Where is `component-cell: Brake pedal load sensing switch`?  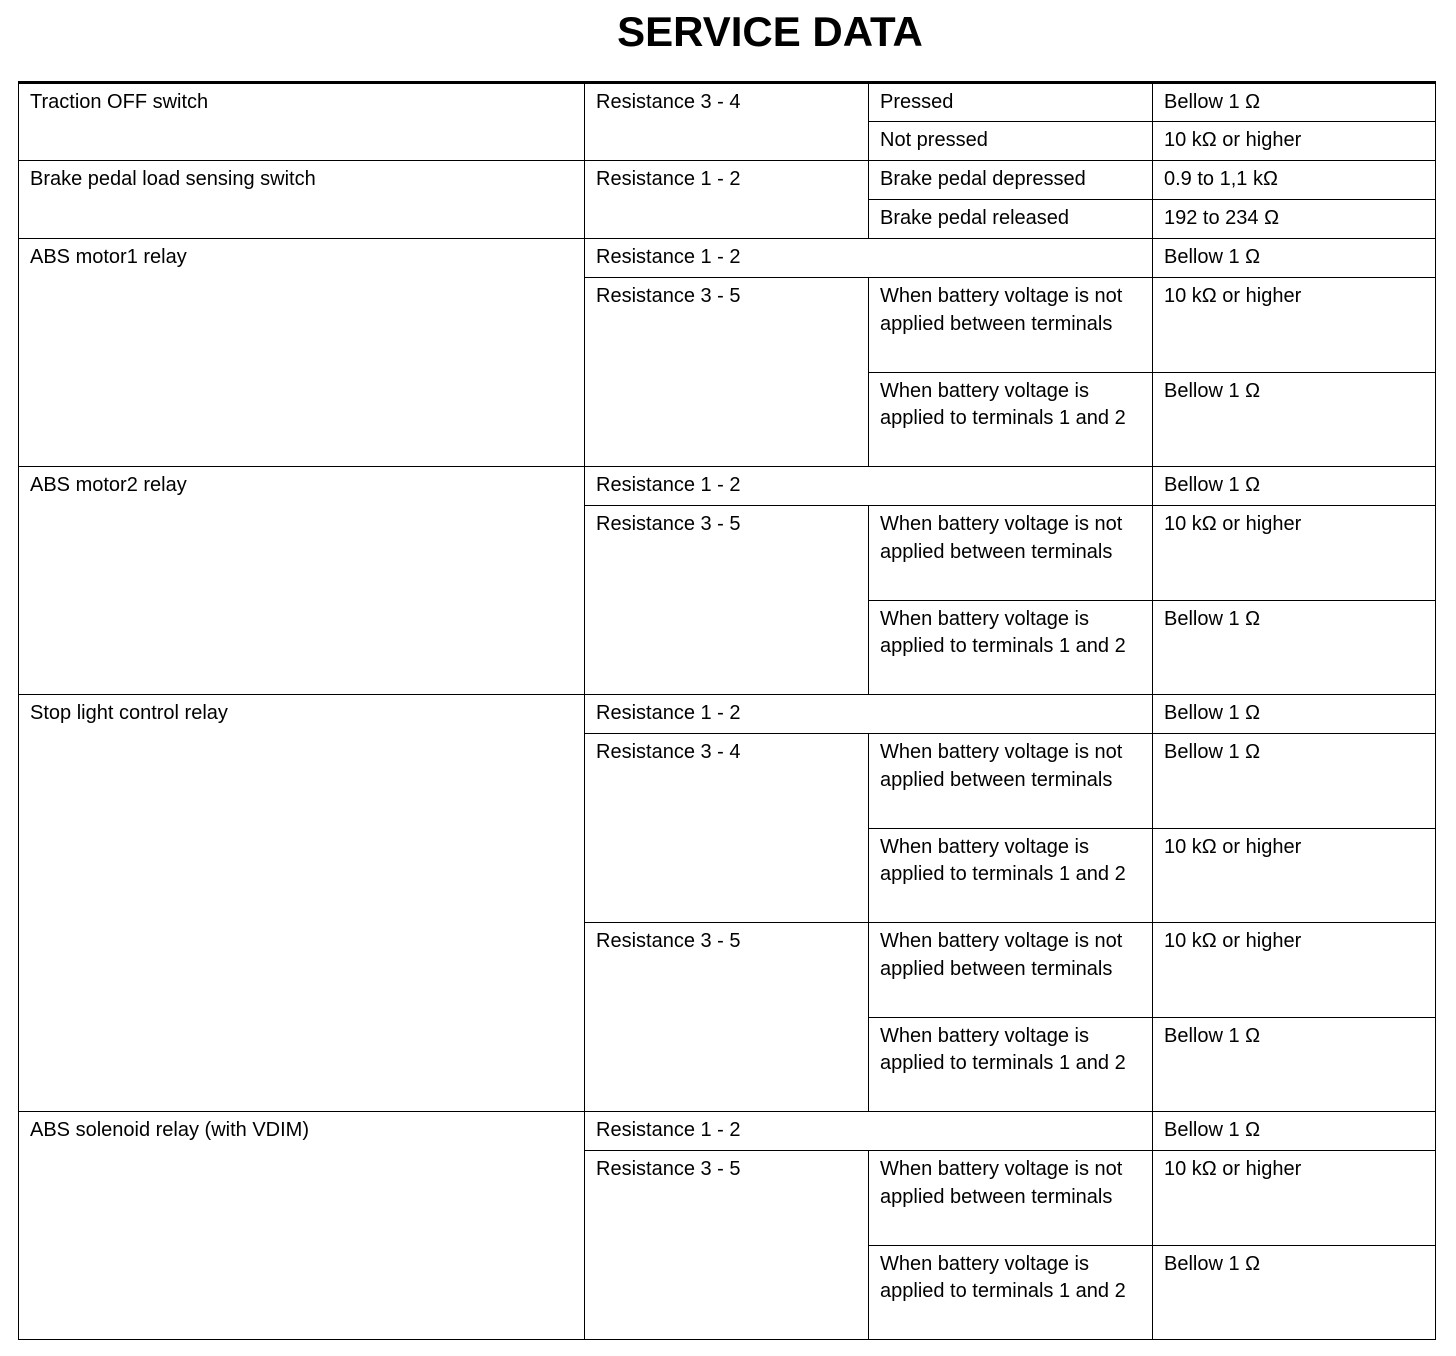 component-cell: Brake pedal load sensing switch is located at coordinates (301, 199).